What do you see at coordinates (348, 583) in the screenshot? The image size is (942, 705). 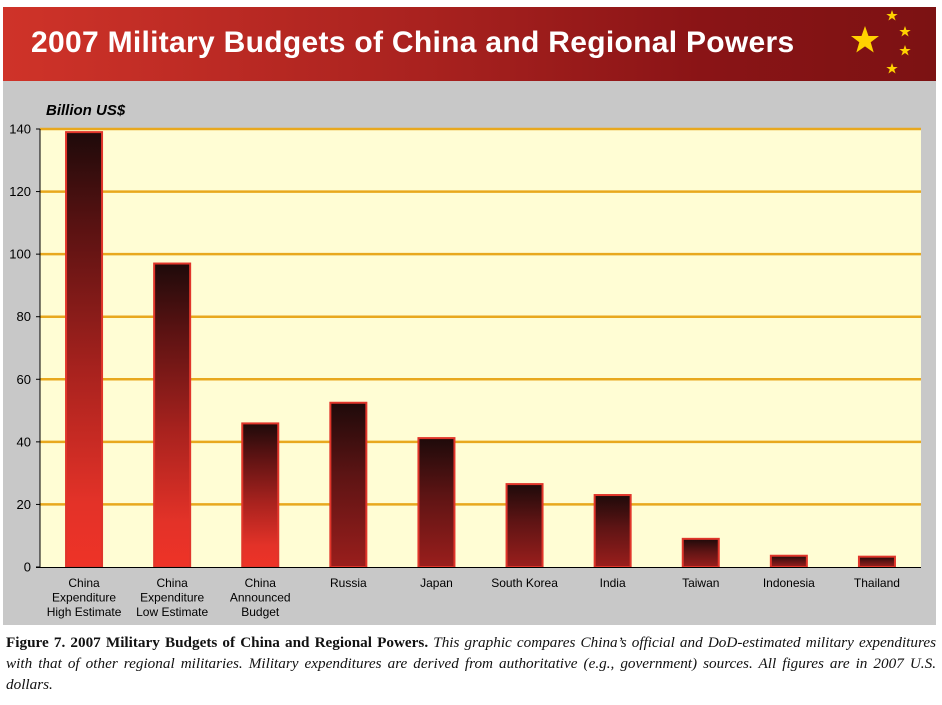 I see `x-tick-label: Russia` at bounding box center [348, 583].